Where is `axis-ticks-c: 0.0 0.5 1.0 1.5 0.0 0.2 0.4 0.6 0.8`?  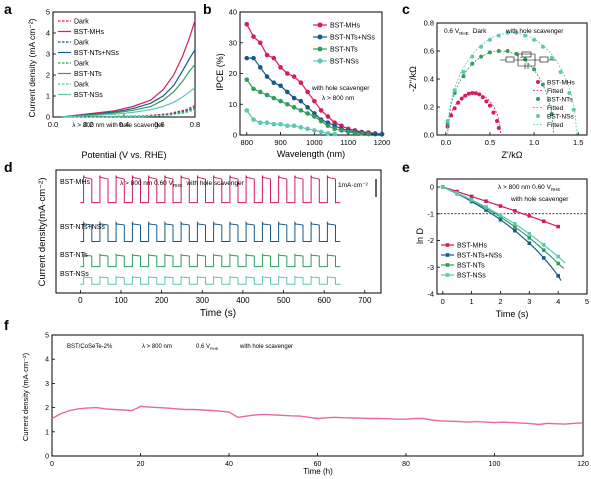 axis-ticks-c: 0.0 0.5 1.0 1.5 0.0 0.2 0.4 0.6 0.8 is located at coordinates (504, 83).